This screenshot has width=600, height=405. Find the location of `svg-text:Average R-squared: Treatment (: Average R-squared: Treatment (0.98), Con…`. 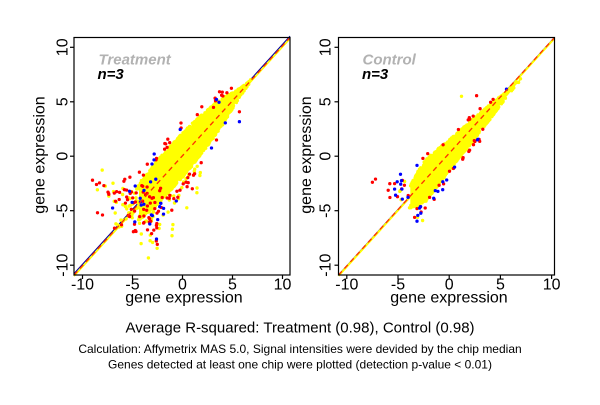

svg-text:Average R-squared: Treatment (: Average R-squared: Treatment (0.98), Con… is located at coordinates (299, 328).